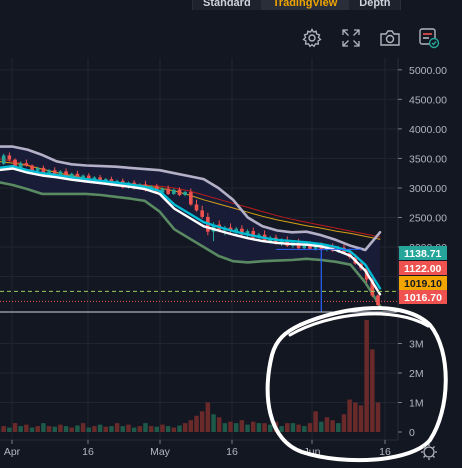 This screenshot has width=462, height=468. I want to click on tab-depth: Depth, so click(375, 5).